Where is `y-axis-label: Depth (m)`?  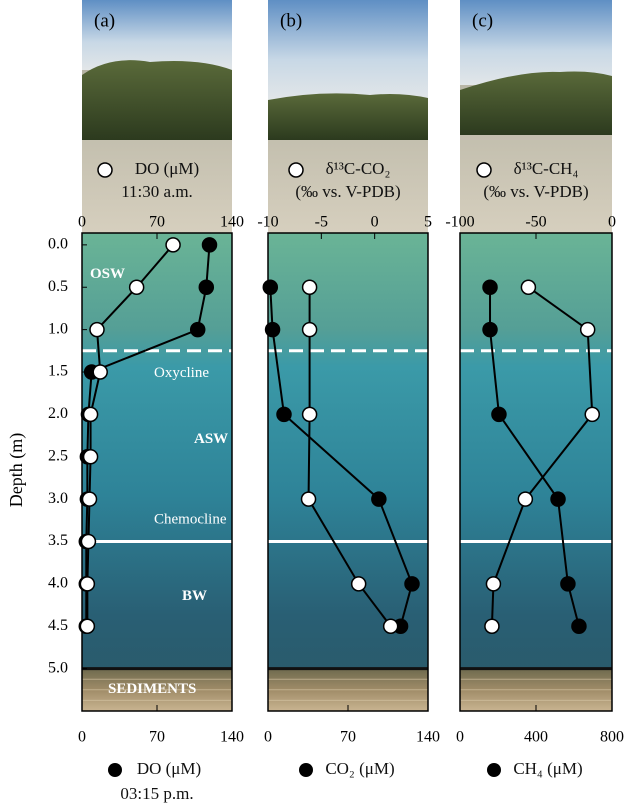 y-axis-label: Depth (m) is located at coordinates (16, 470).